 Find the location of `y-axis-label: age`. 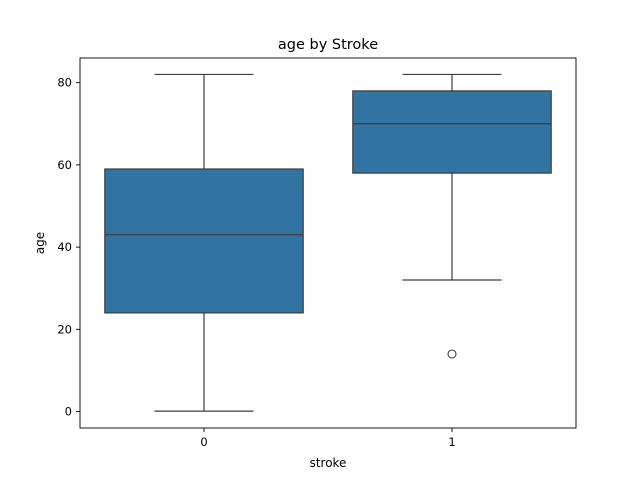

y-axis-label: age is located at coordinates (40, 243).